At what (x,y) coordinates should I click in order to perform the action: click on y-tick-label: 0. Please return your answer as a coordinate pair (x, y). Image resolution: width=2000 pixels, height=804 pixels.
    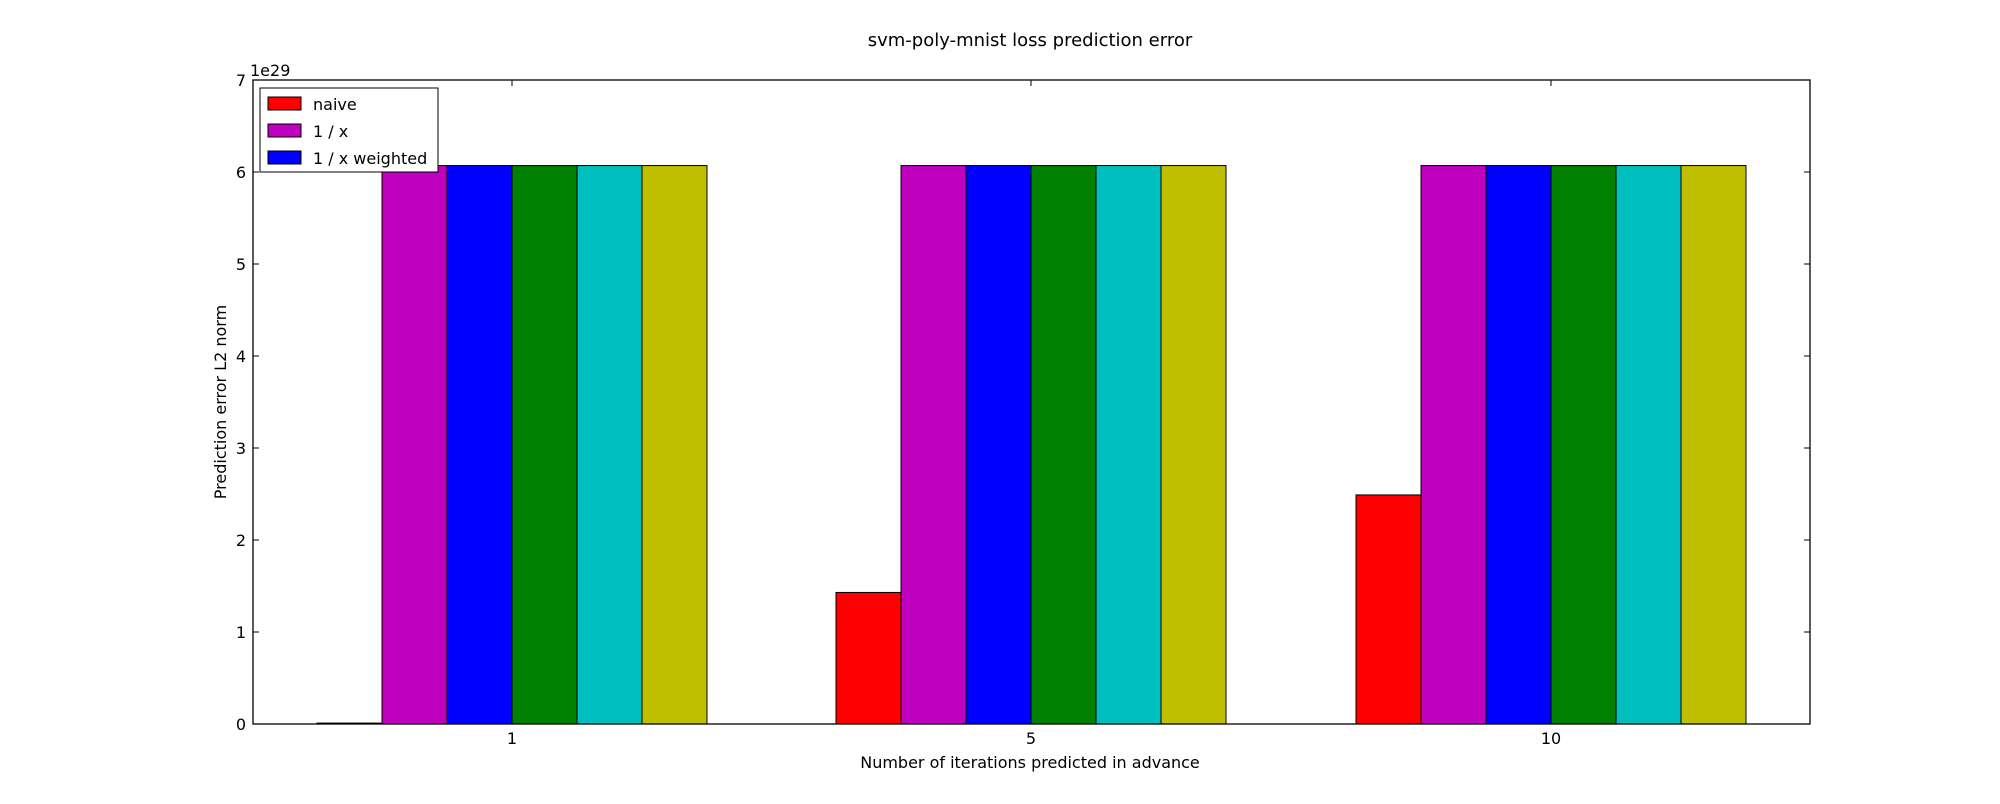
    Looking at the image, I should click on (241, 724).